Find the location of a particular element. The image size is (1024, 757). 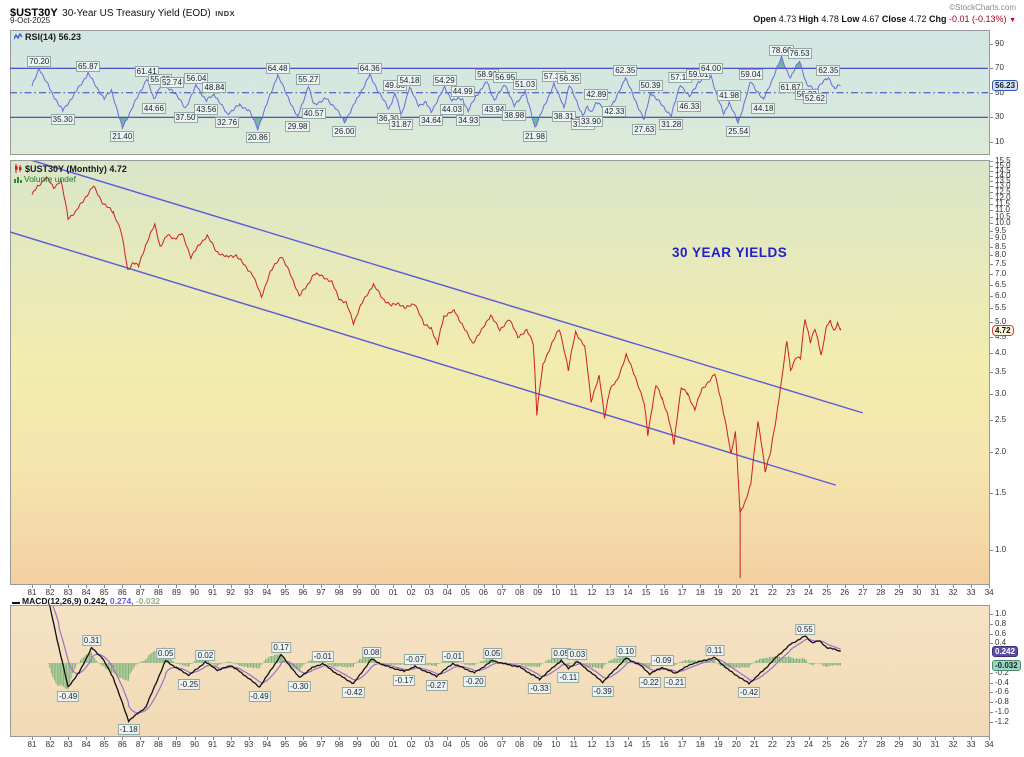

macd-value-badge: 0.242 is located at coordinates (1005, 652).